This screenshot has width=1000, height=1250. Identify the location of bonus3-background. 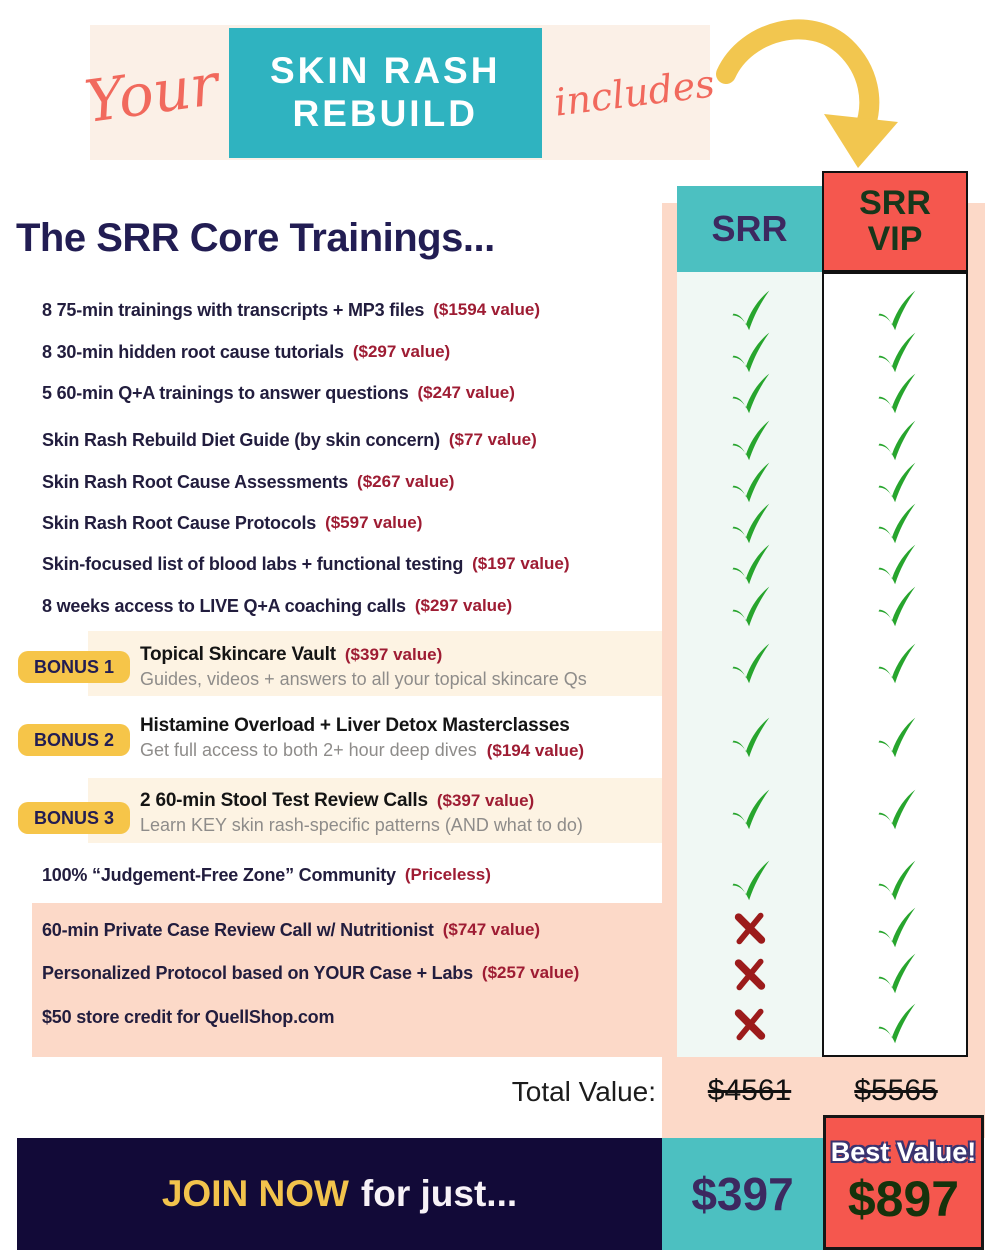
(375, 810).